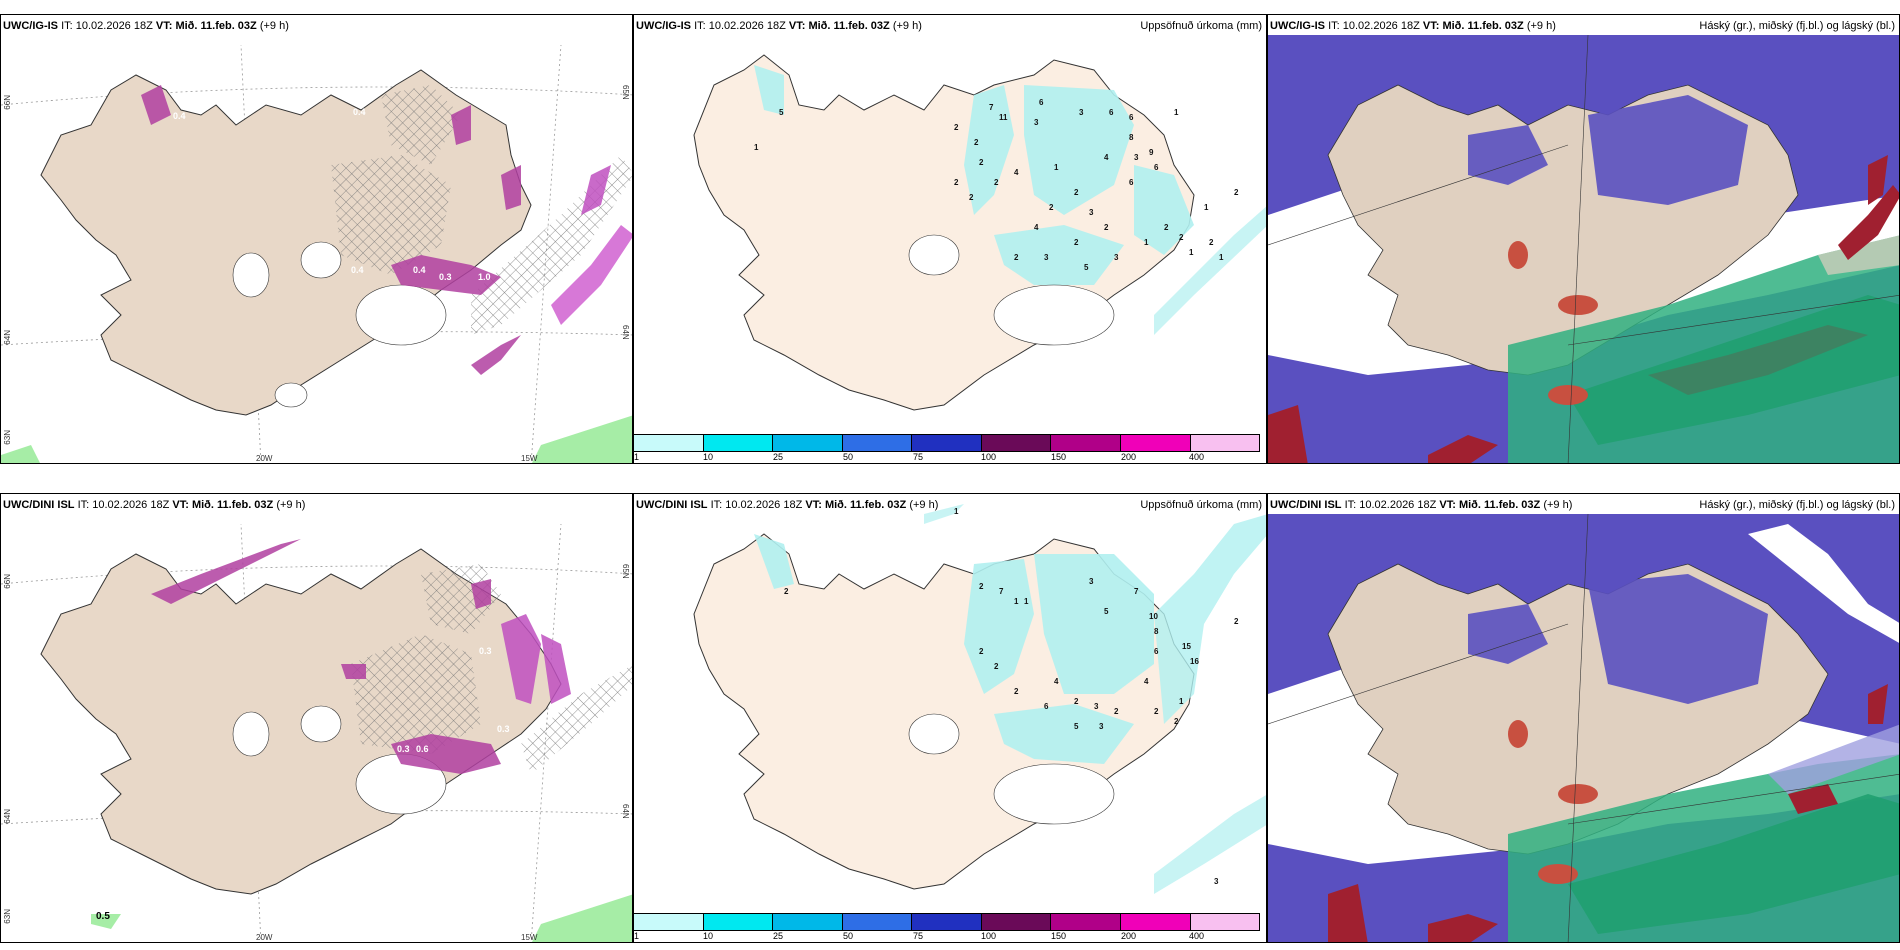 The image size is (1900, 950). What do you see at coordinates (625, 571) in the screenshot?
I see `lat-label: 65N` at bounding box center [625, 571].